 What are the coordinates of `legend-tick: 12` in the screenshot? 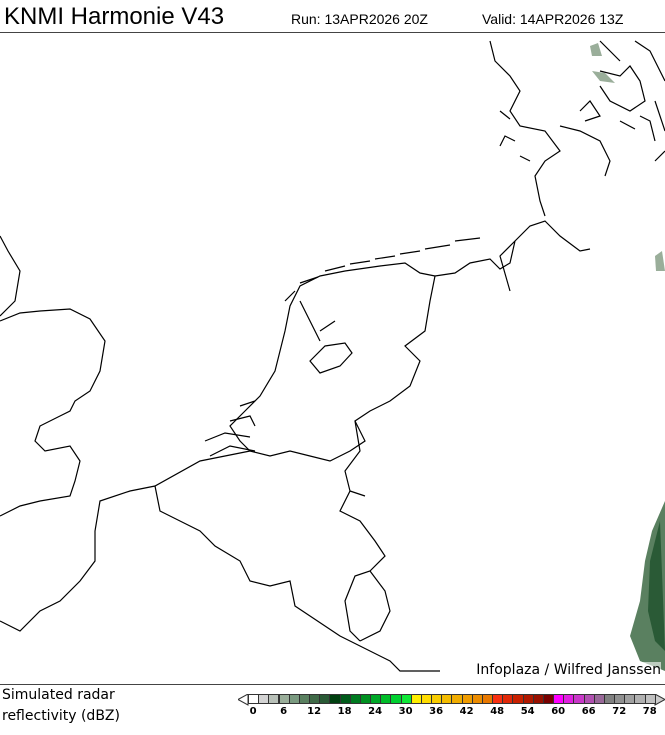 It's located at (314, 711).